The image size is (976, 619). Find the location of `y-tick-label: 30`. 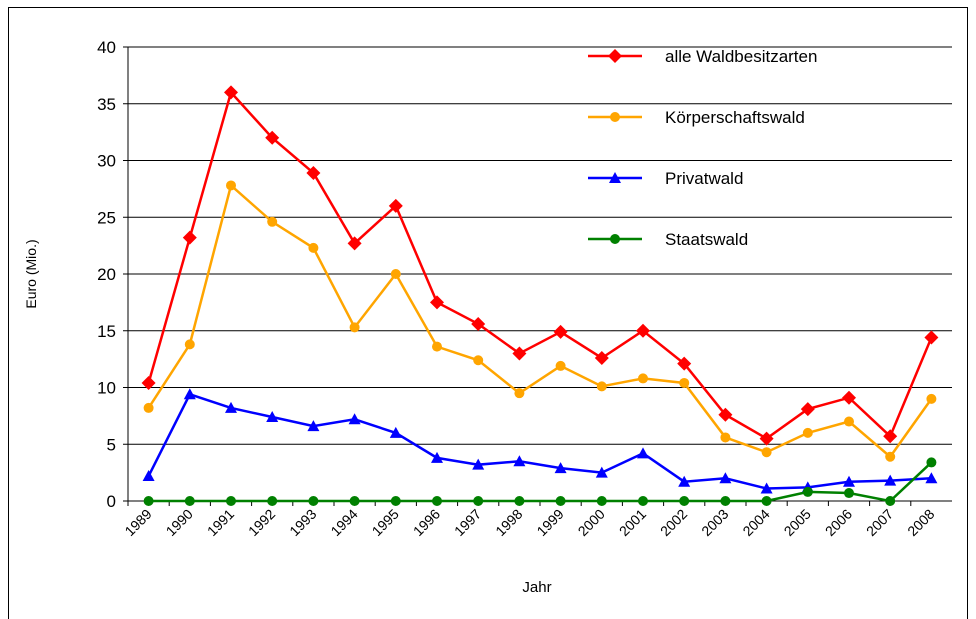

y-tick-label: 30 is located at coordinates (106, 161).